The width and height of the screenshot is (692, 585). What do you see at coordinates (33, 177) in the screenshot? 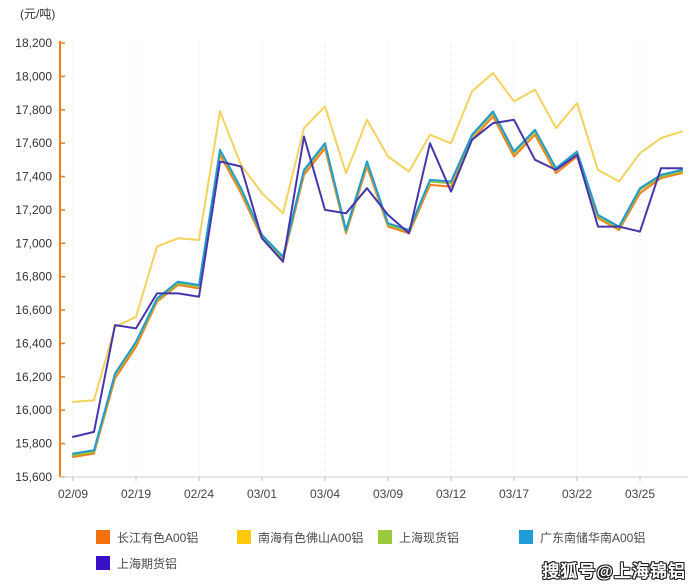
I see `svg-text: 17,400` at bounding box center [33, 177].